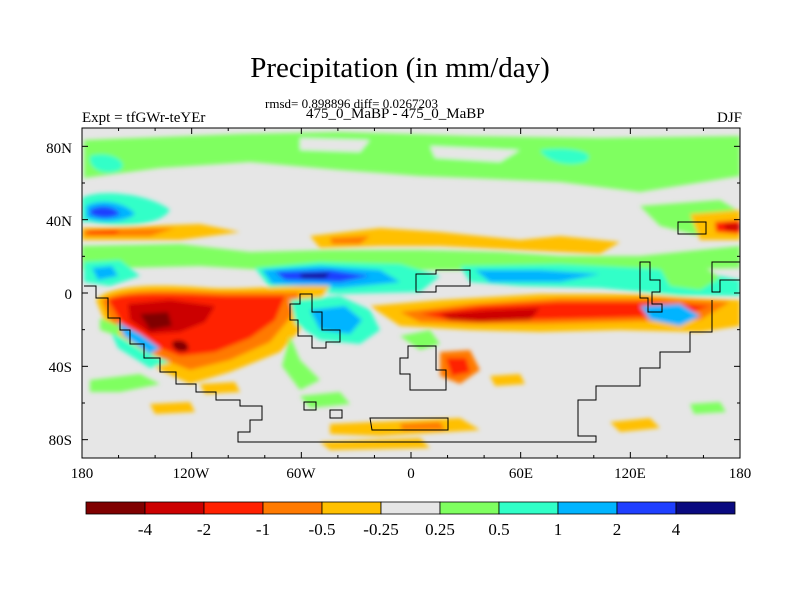 This screenshot has width=800, height=600. I want to click on y-tick-40s: 40S, so click(60, 368).